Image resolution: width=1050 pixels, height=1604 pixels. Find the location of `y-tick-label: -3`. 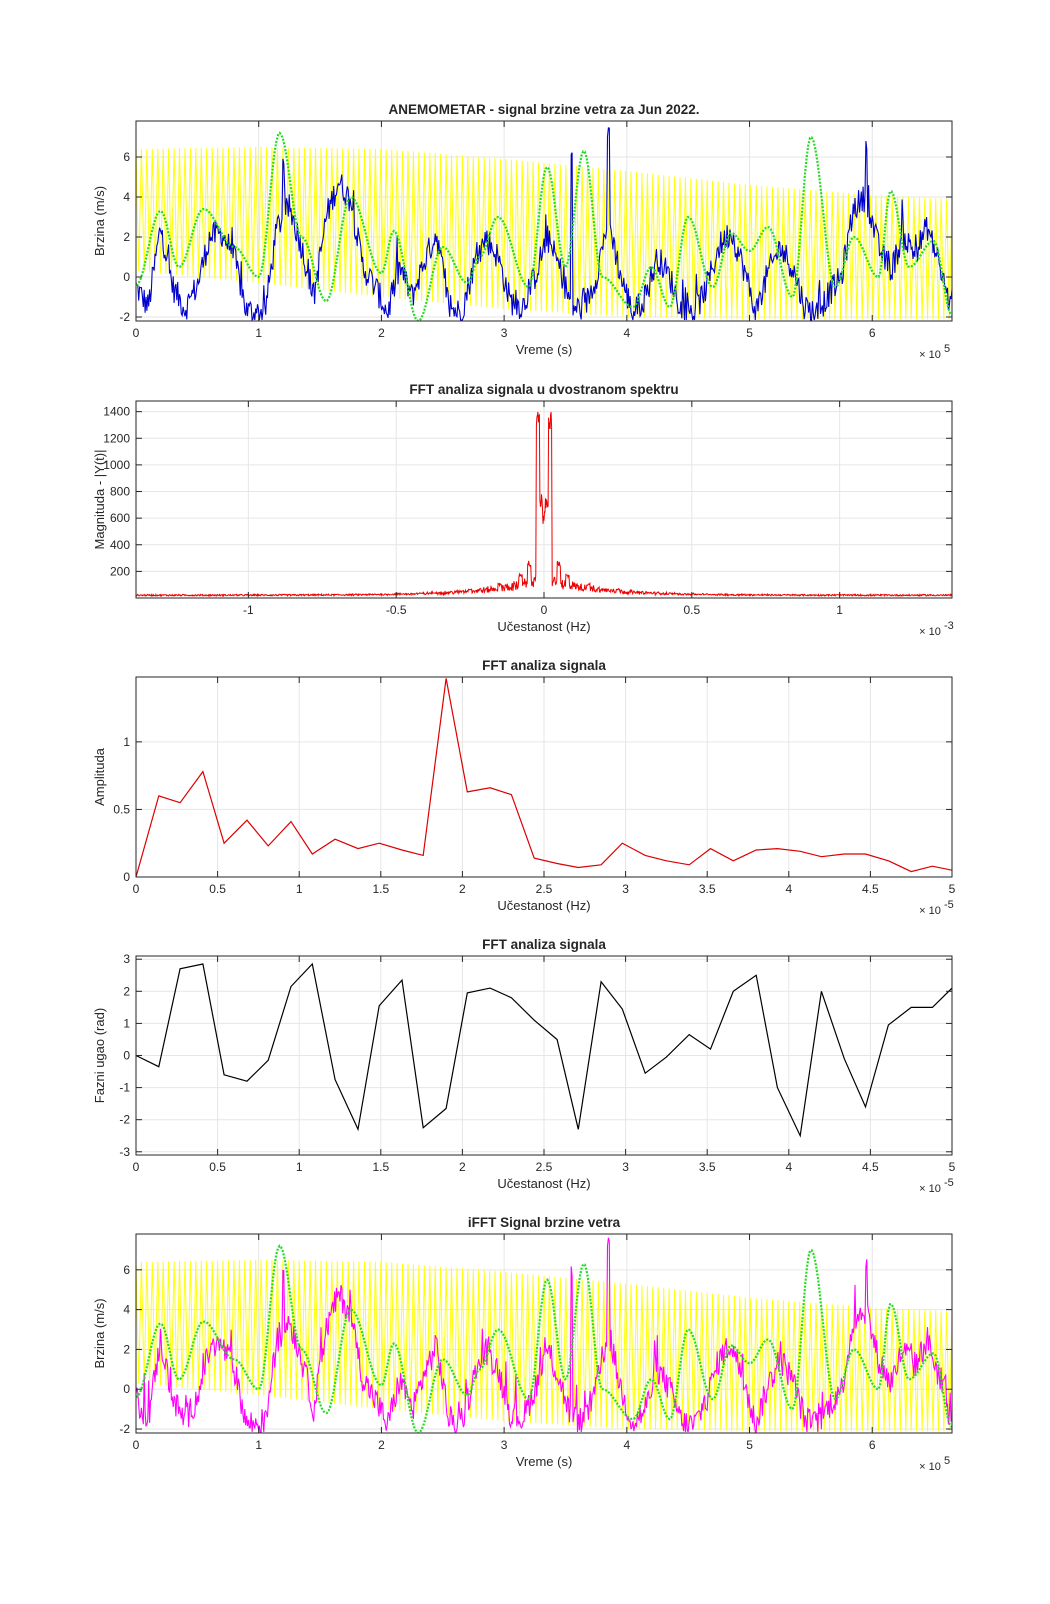

y-tick-label: -3 is located at coordinates (124, 1152).